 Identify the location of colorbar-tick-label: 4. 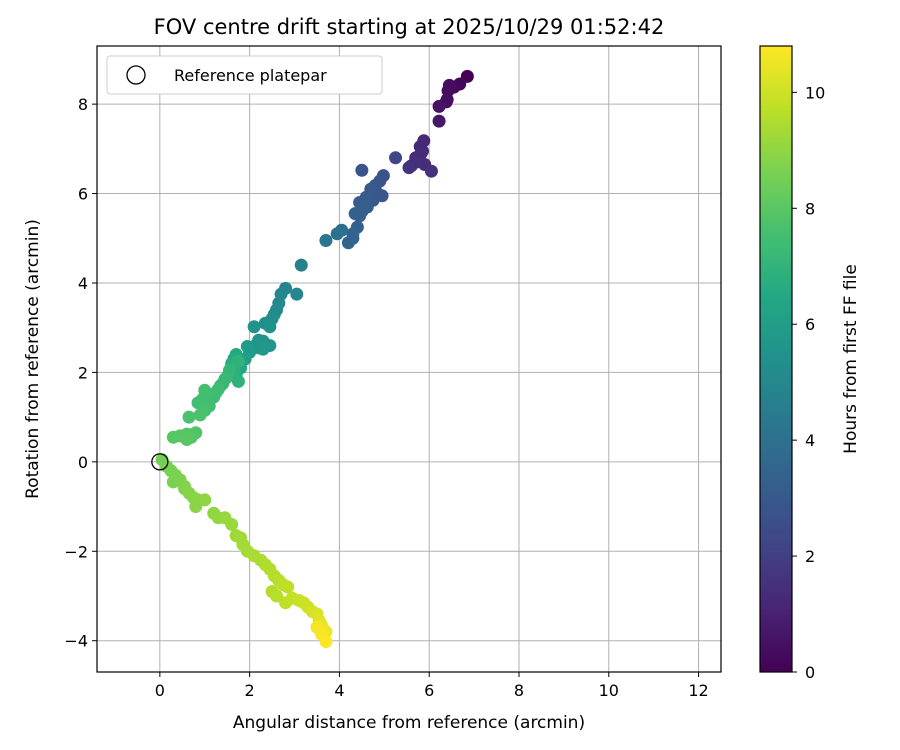
(810, 440).